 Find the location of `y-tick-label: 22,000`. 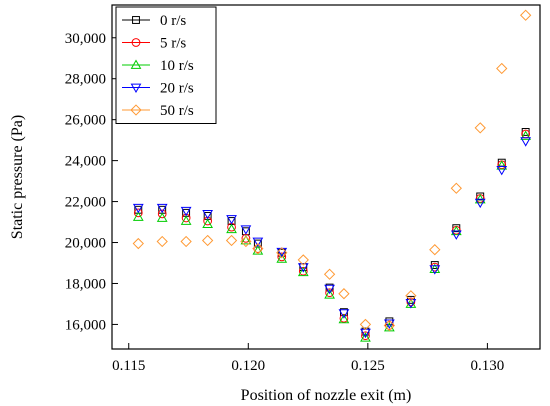

y-tick-label: 22,000 is located at coordinates (85, 203).